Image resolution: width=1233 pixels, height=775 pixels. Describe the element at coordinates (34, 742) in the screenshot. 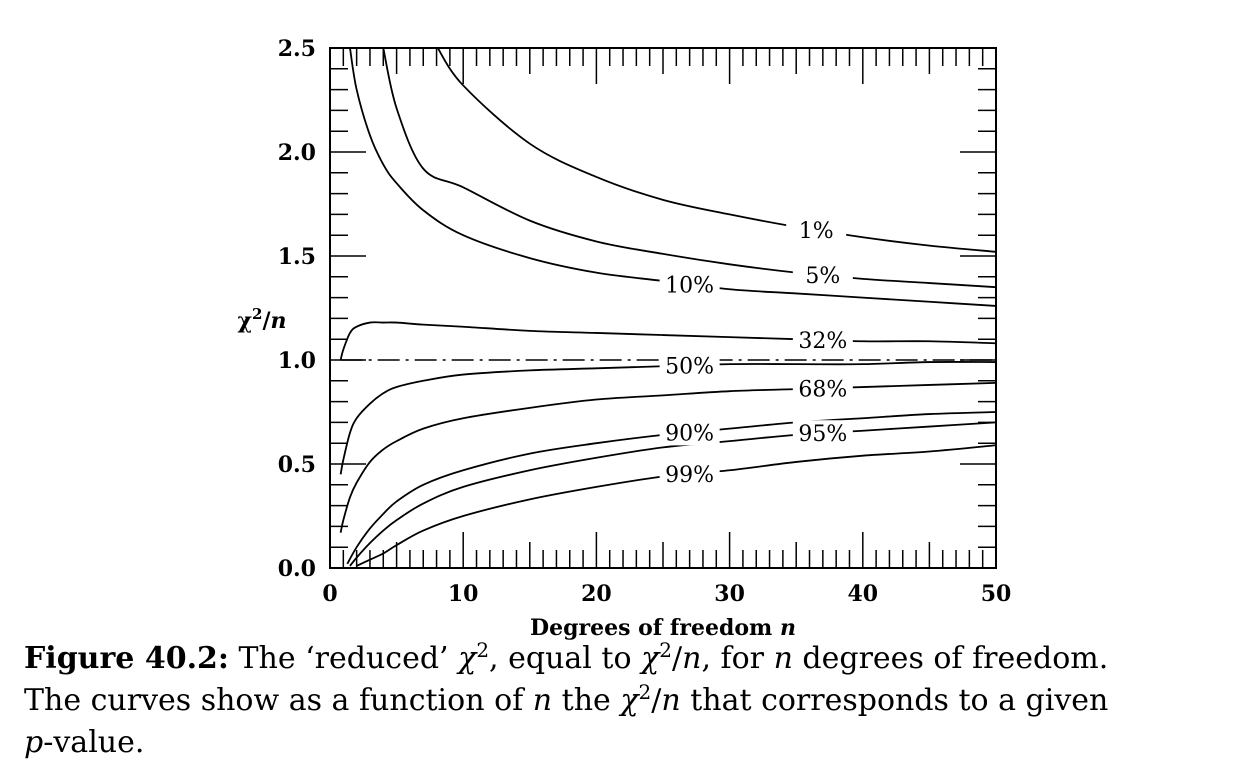

I see `caption-p: p` at that location.